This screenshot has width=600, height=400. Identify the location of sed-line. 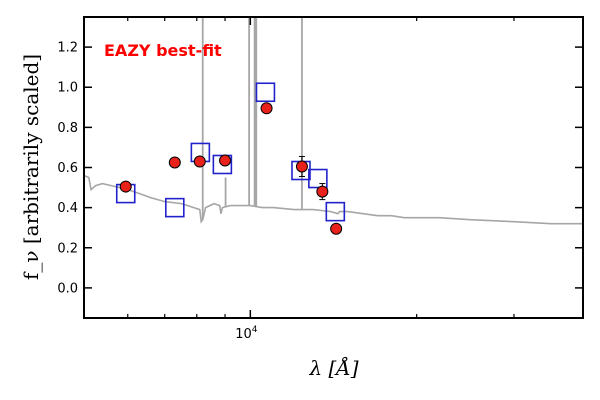
(333, 199).